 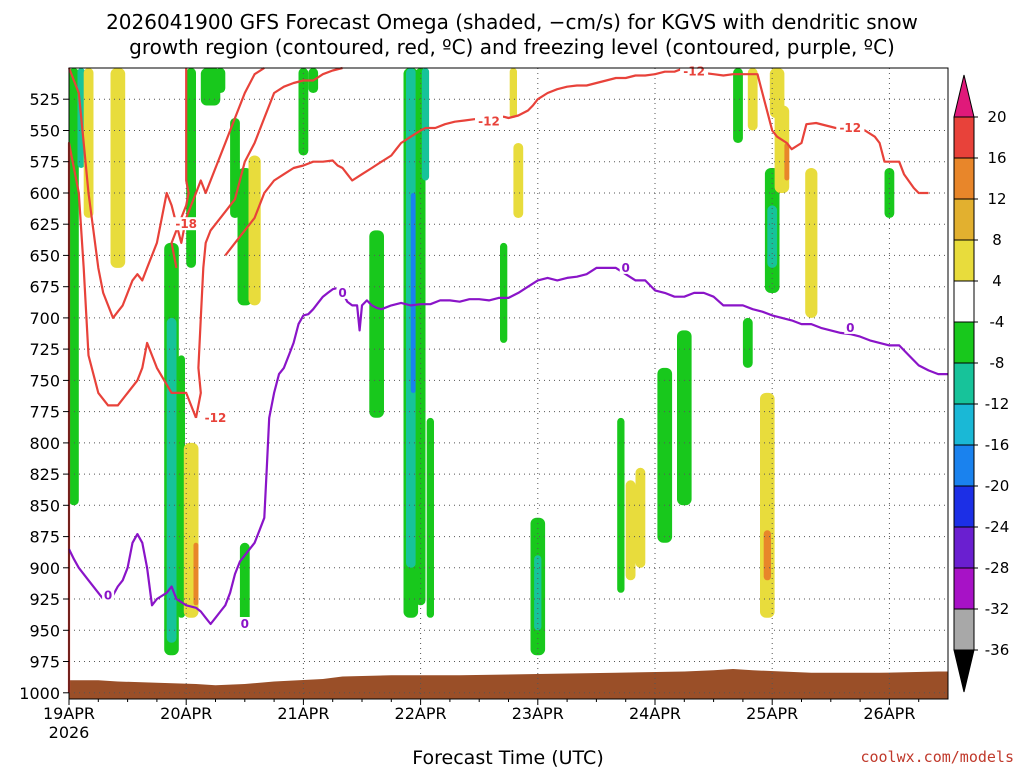 I want to click on y-tick-label: 825, so click(x=44, y=474).